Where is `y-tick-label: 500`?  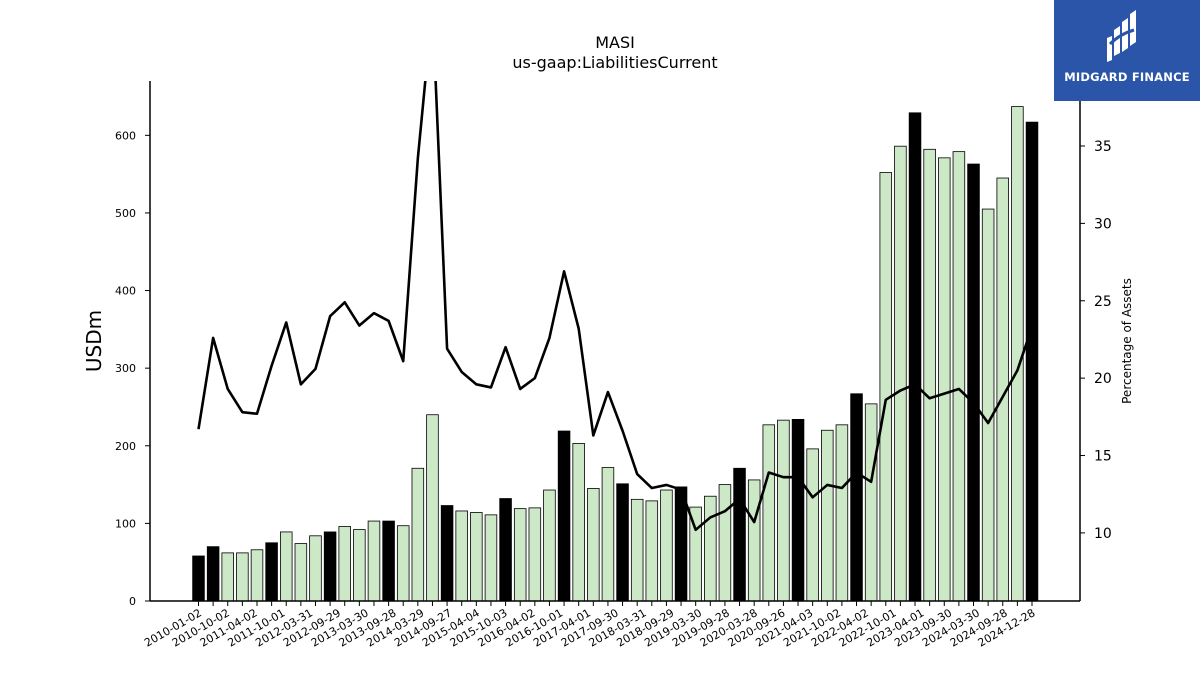 y-tick-label: 500 is located at coordinates (125, 213).